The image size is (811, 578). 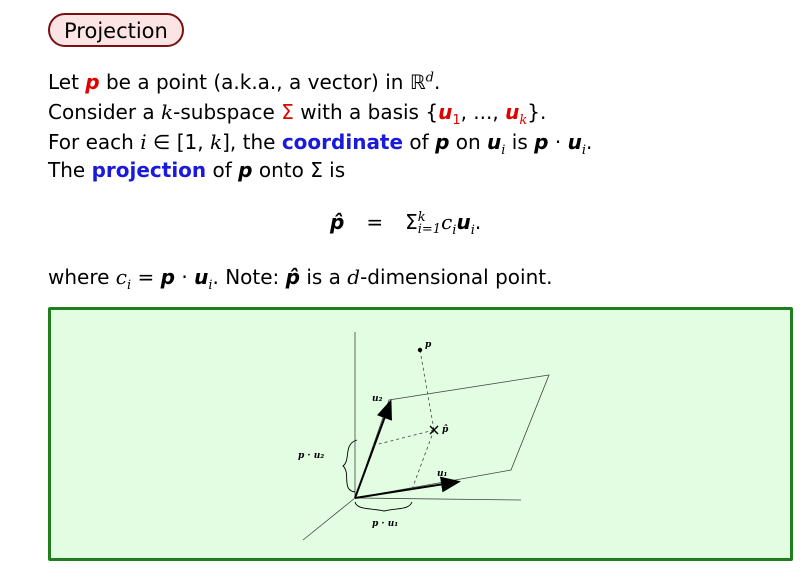 I want to click on point-p, so click(x=420, y=350).